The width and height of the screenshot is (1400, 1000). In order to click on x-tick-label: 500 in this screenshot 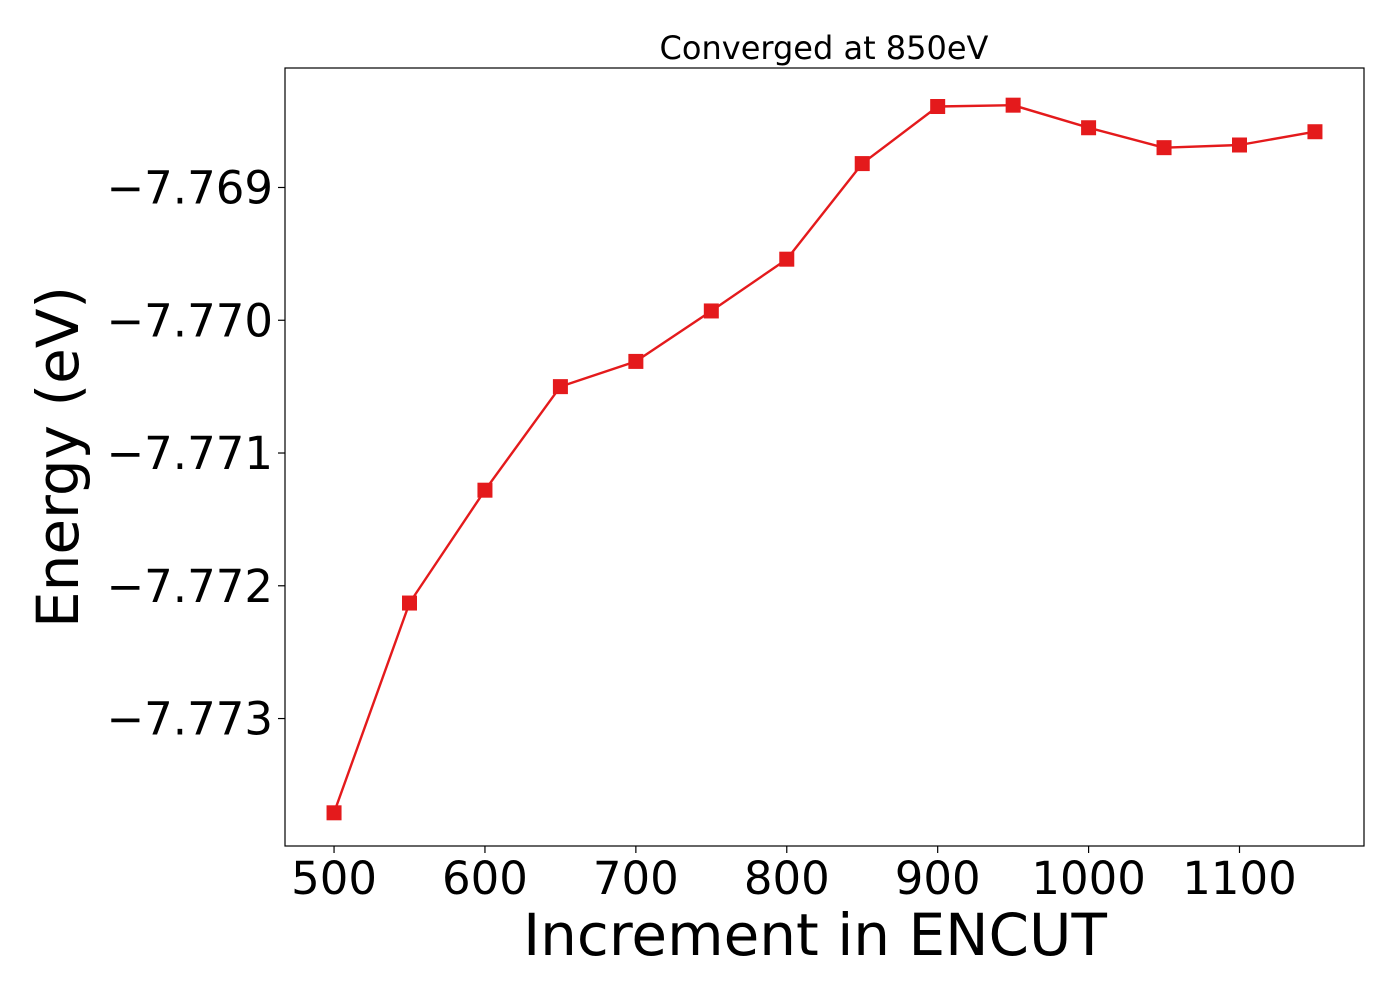, I will do `click(334, 878)`.